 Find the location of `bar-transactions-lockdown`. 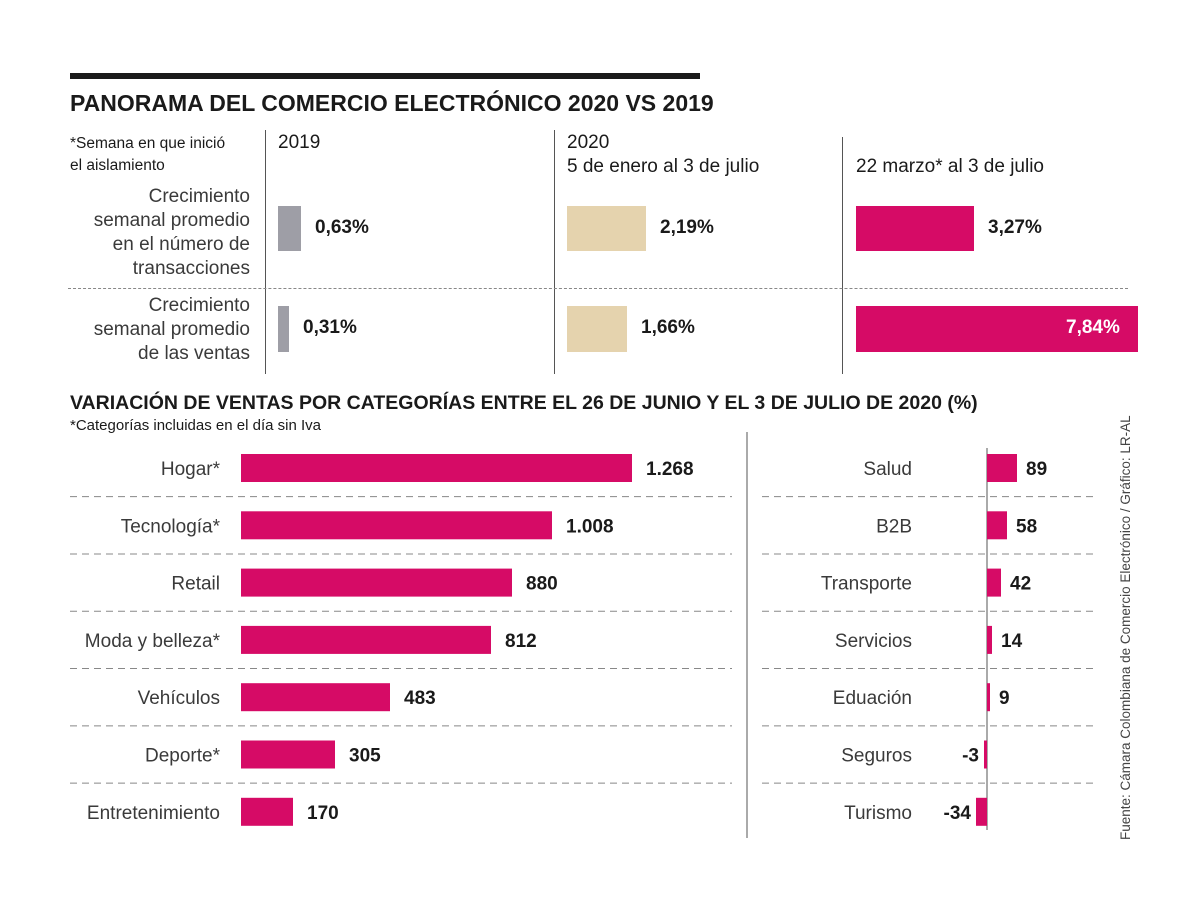

bar-transactions-lockdown is located at coordinates (915, 228).